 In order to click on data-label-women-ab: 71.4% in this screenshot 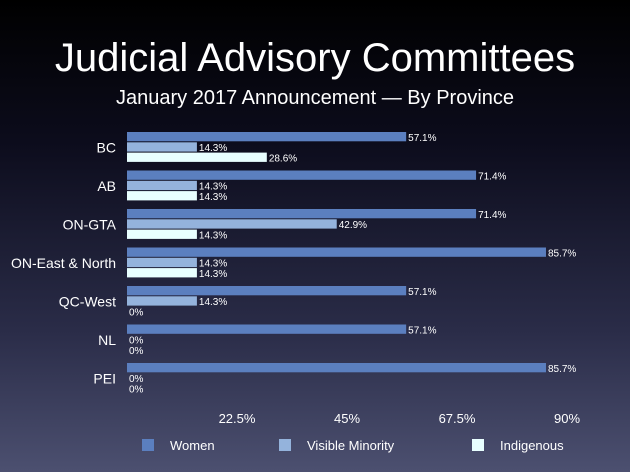, I will do `click(492, 176)`.